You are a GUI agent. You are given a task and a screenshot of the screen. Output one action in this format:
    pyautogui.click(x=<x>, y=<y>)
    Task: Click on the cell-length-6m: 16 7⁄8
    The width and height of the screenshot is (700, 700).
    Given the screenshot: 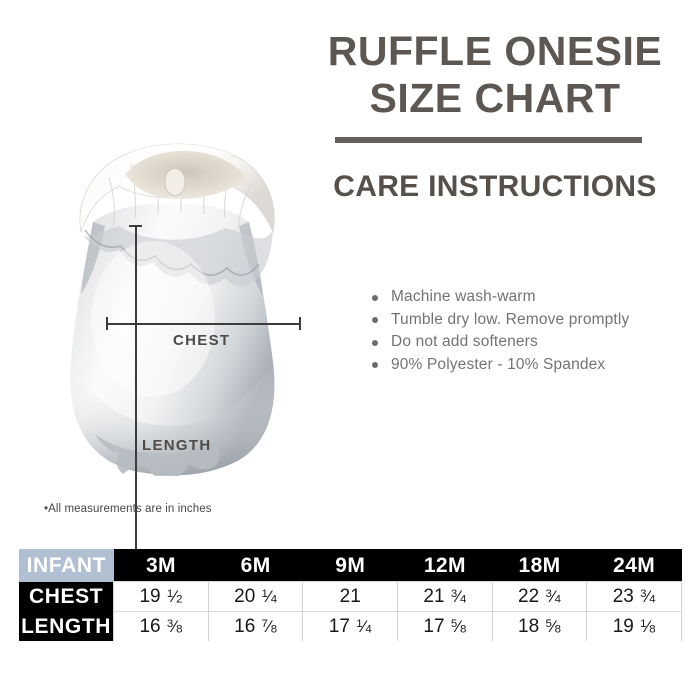 What is the action you would take?
    pyautogui.click(x=255, y=626)
    